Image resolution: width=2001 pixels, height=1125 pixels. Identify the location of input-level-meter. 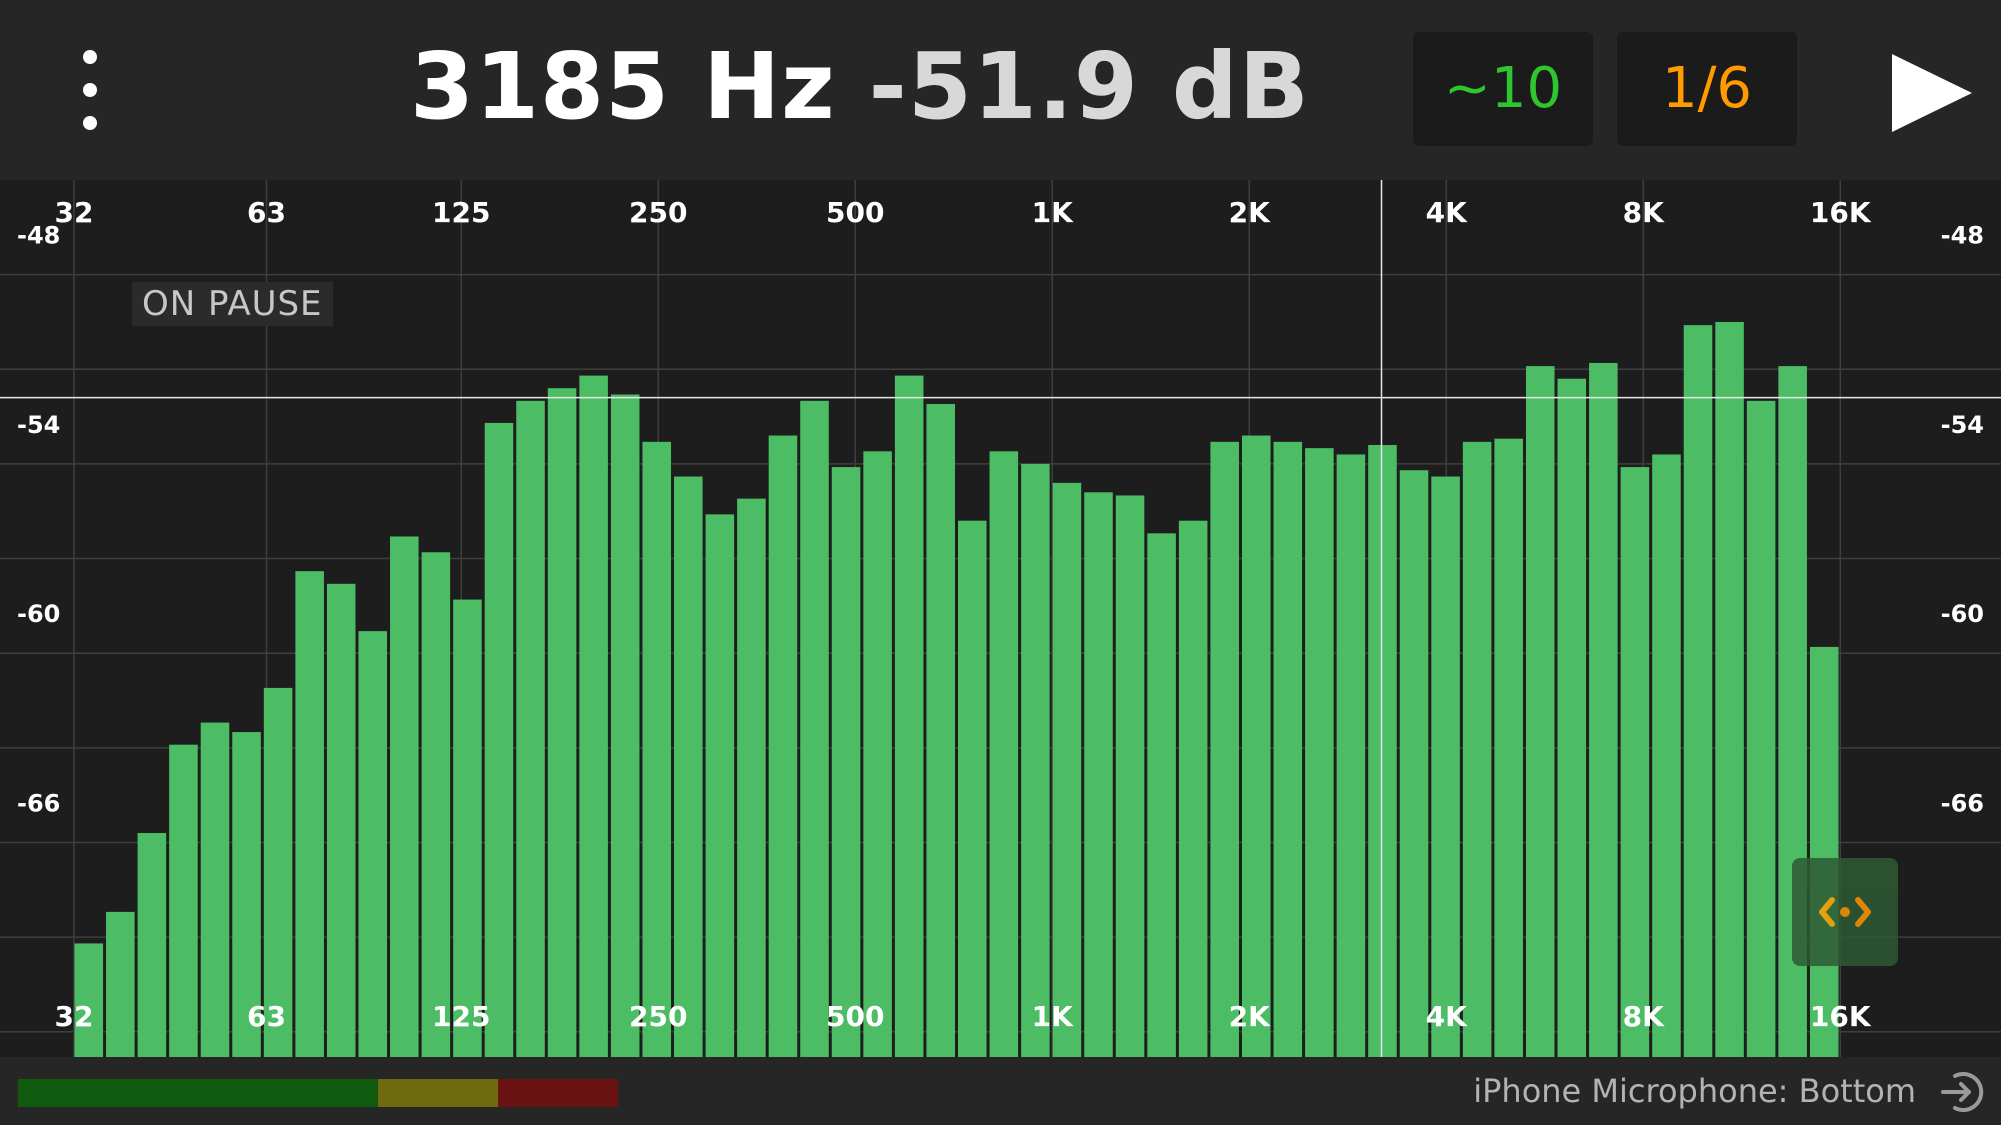
(318, 1093).